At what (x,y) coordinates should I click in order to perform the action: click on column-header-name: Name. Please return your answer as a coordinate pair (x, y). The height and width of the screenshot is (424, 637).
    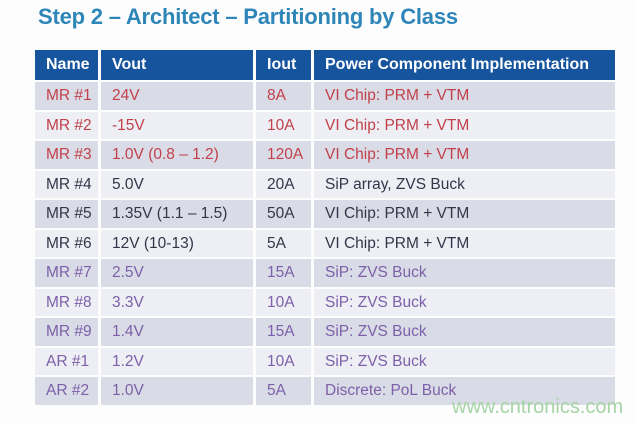
    Looking at the image, I should click on (66, 65).